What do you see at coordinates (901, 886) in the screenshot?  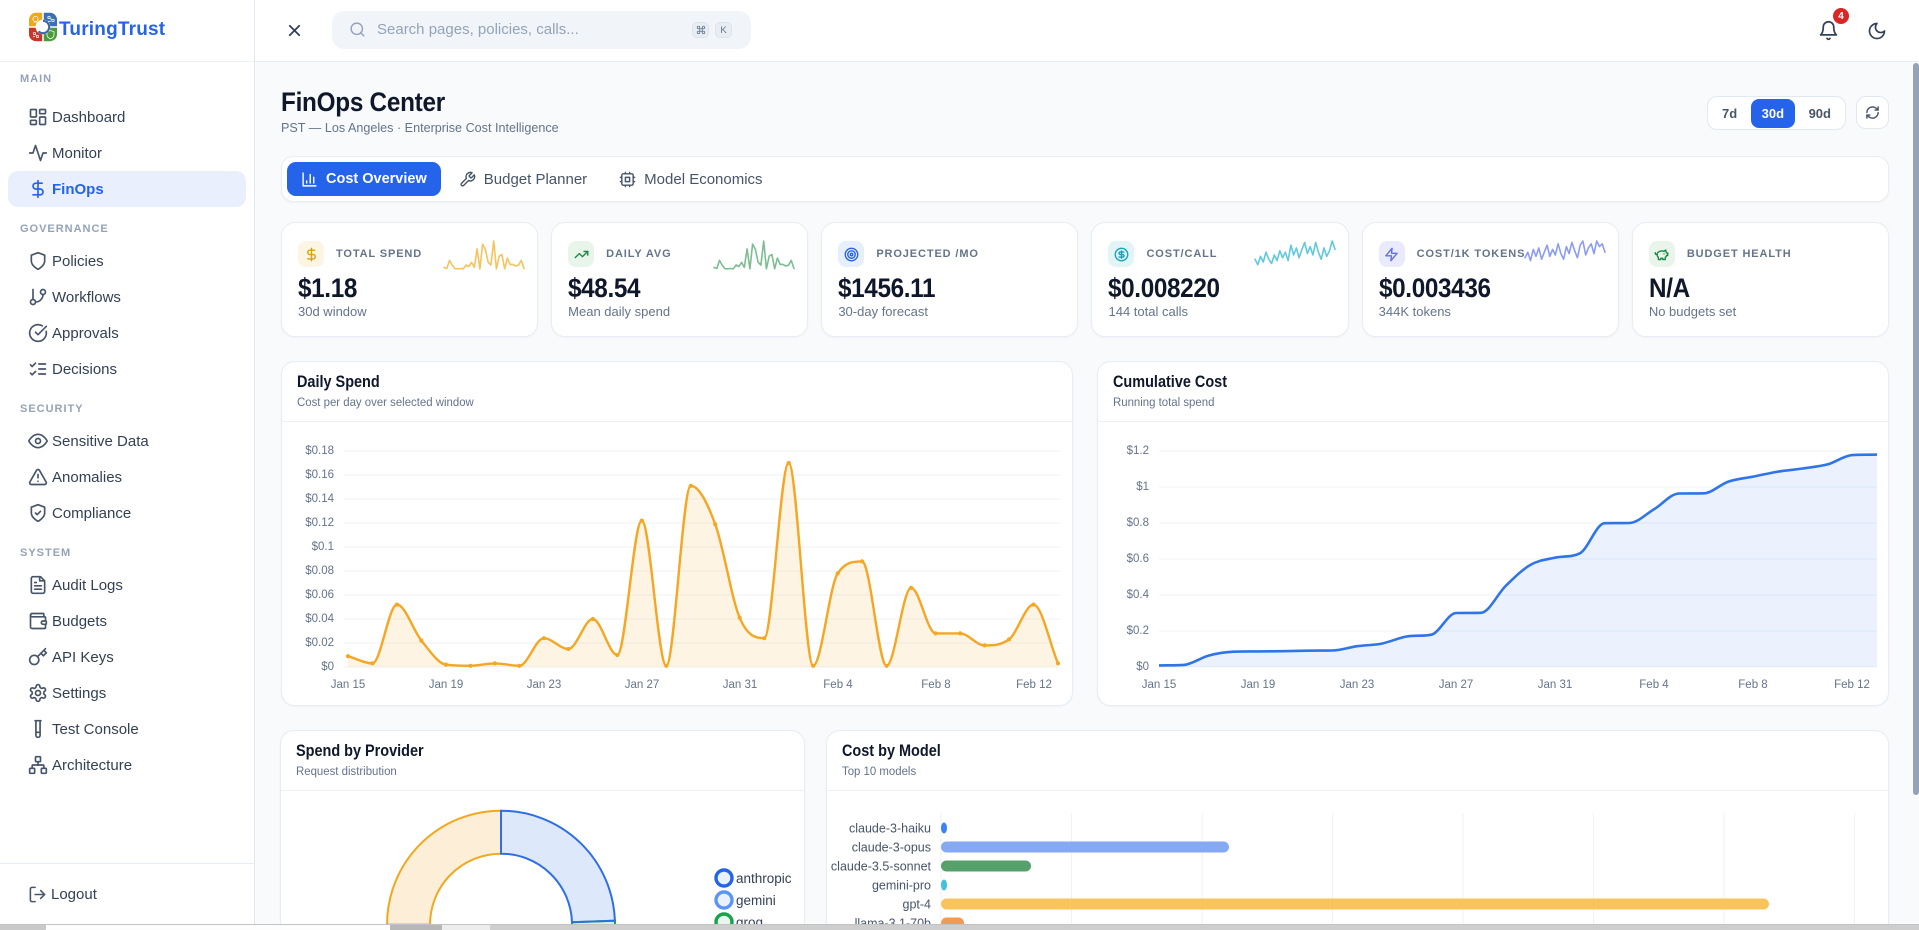 I see `svg-text: gemini-pro` at bounding box center [901, 886].